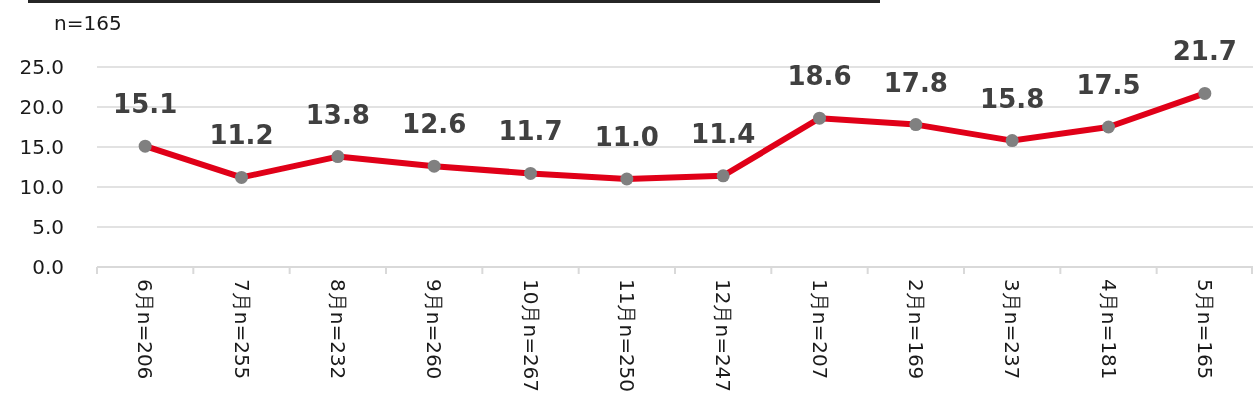 The width and height of the screenshot is (1253, 407). What do you see at coordinates (145, 104) in the screenshot?
I see `data-label: 15.1` at bounding box center [145, 104].